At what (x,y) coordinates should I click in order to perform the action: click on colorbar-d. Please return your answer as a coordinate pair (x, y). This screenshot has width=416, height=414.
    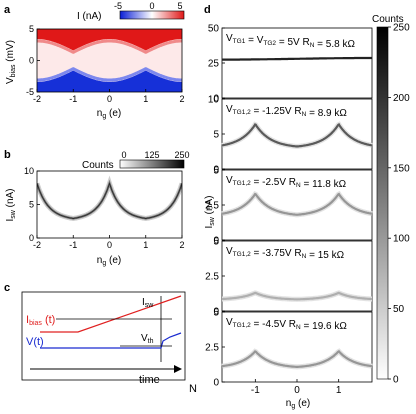
    Looking at the image, I should click on (382, 203).